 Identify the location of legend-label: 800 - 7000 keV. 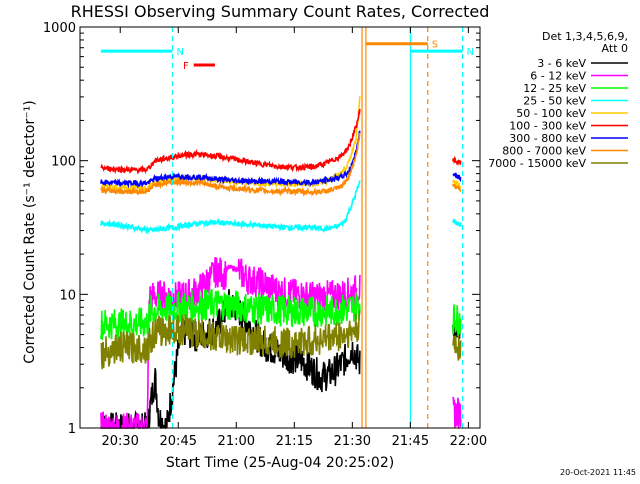
(544, 151).